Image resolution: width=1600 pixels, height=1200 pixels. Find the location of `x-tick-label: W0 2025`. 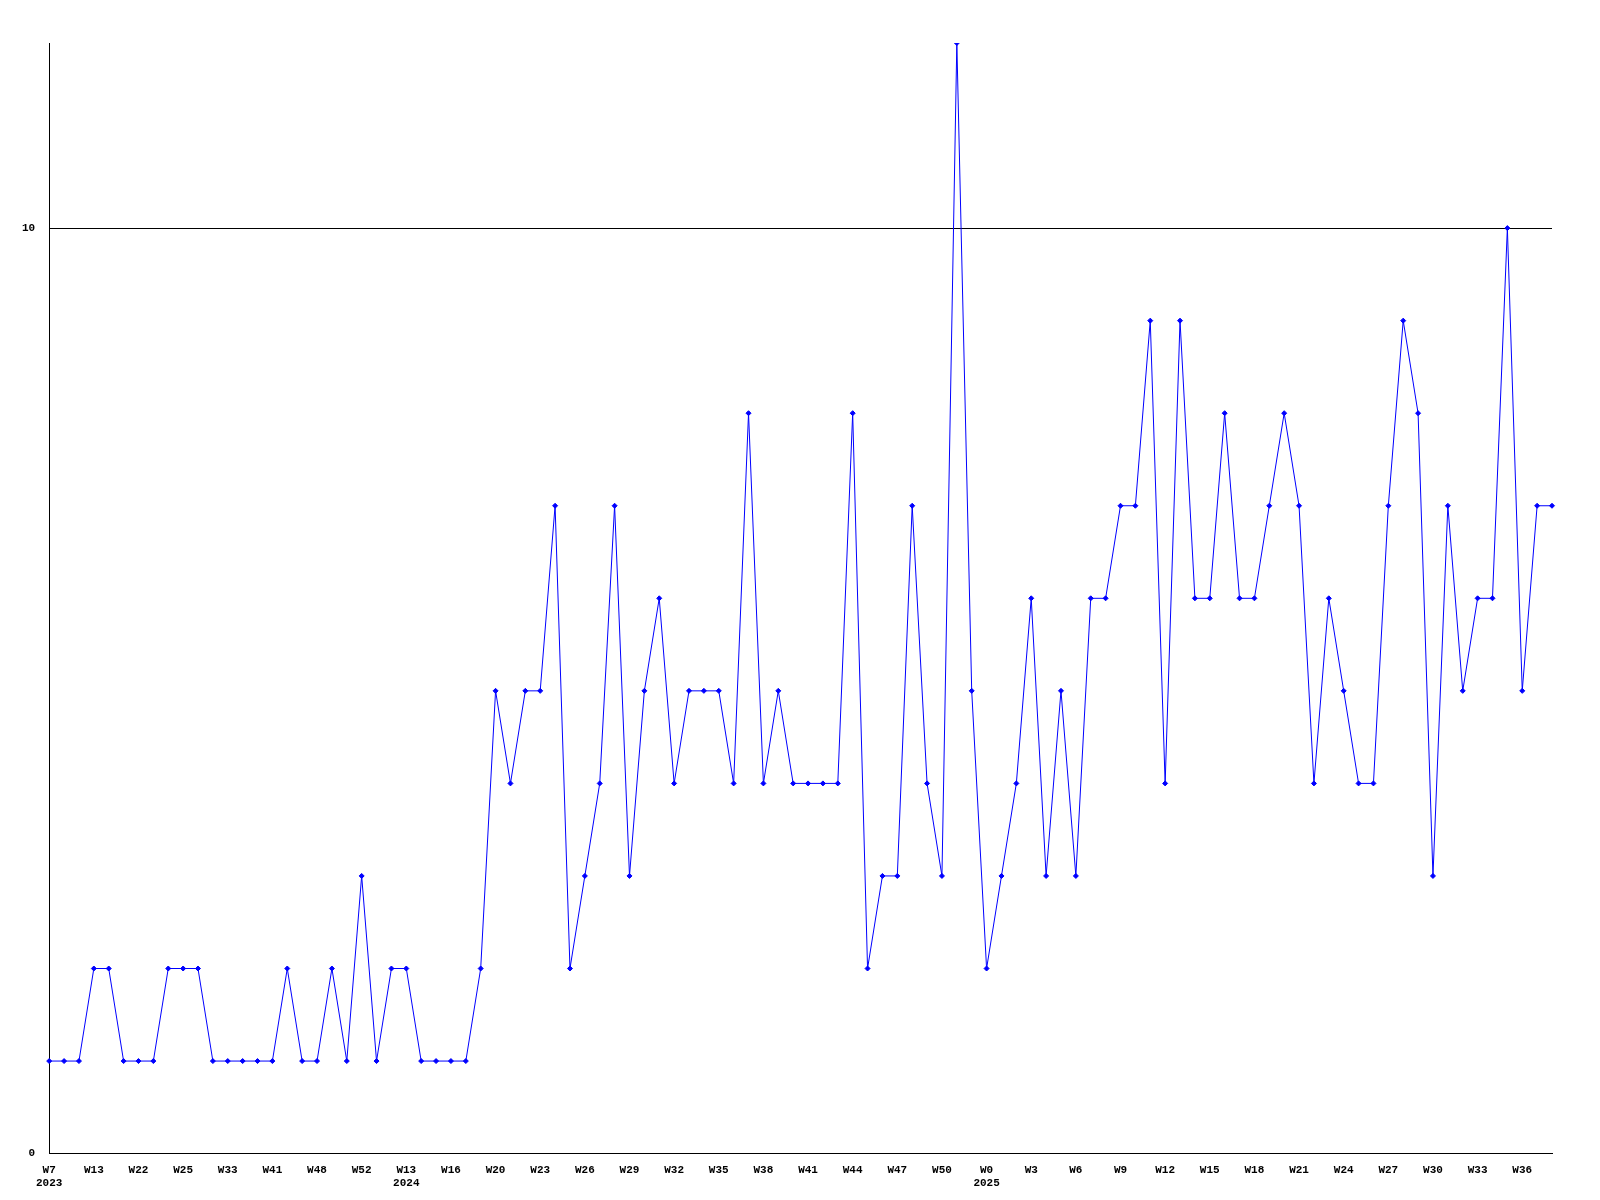

x-tick-label: W0 2025 is located at coordinates (987, 1176).